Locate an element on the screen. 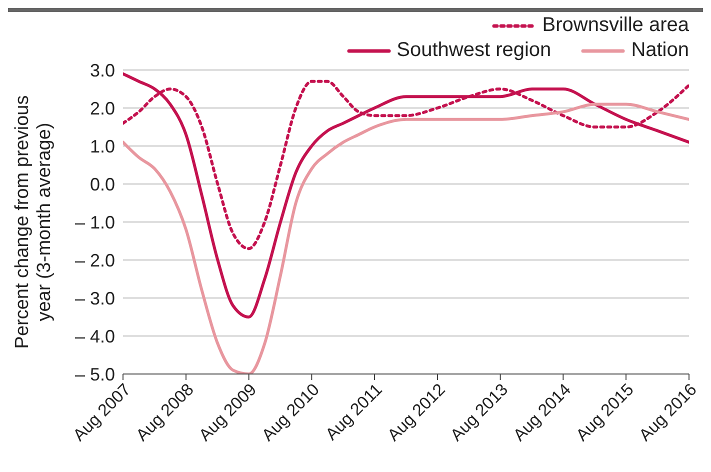 This screenshot has width=711, height=472. y-tick-label: – 3.0 is located at coordinates (94, 298).